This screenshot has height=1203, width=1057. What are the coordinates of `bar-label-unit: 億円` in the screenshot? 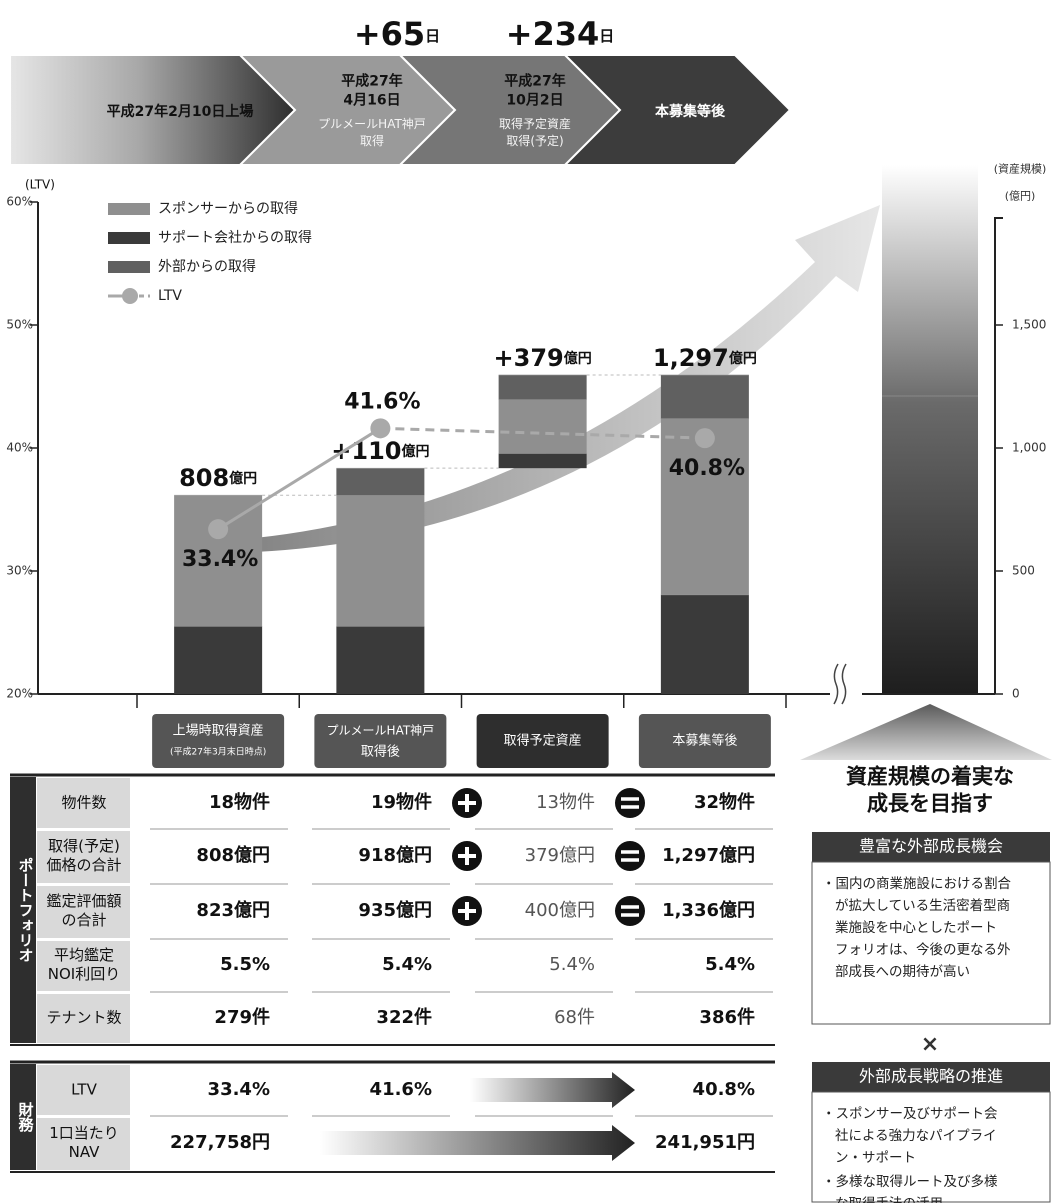 It's located at (415, 451).